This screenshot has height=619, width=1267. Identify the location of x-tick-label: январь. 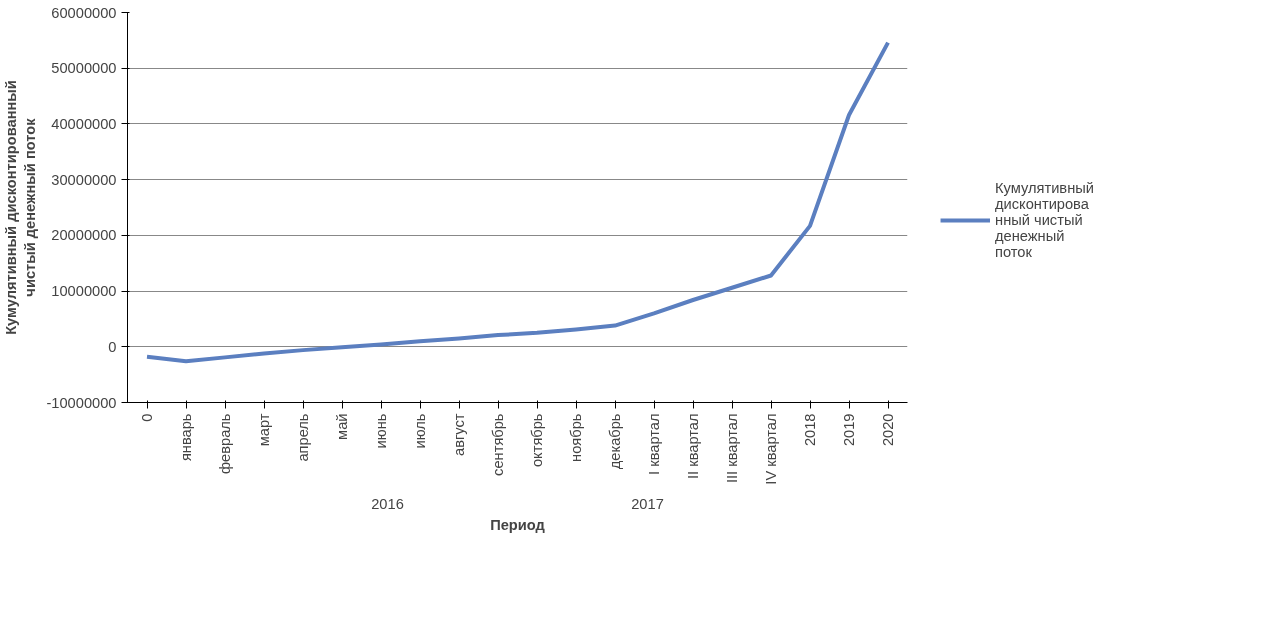
(186, 437).